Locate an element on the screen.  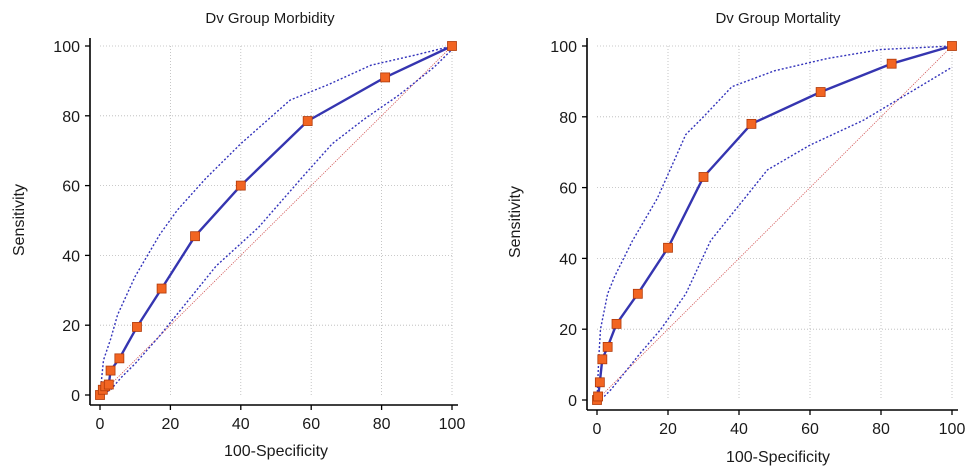
chart-title: Dv Group Mortality is located at coordinates (778, 18).